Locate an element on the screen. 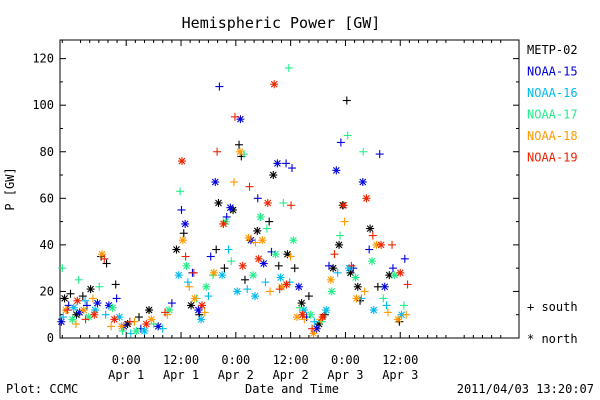  y-tick-label: 100 is located at coordinates (43, 105).